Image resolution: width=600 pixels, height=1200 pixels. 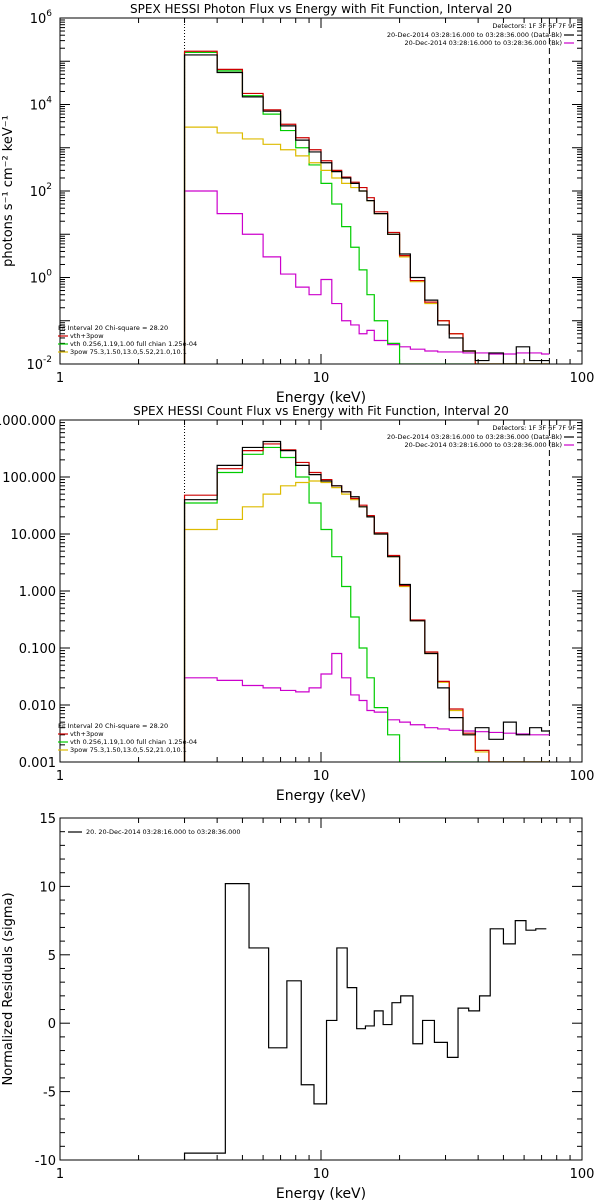 I want to click on y-tick-label: 100.000, so click(x=29, y=478).